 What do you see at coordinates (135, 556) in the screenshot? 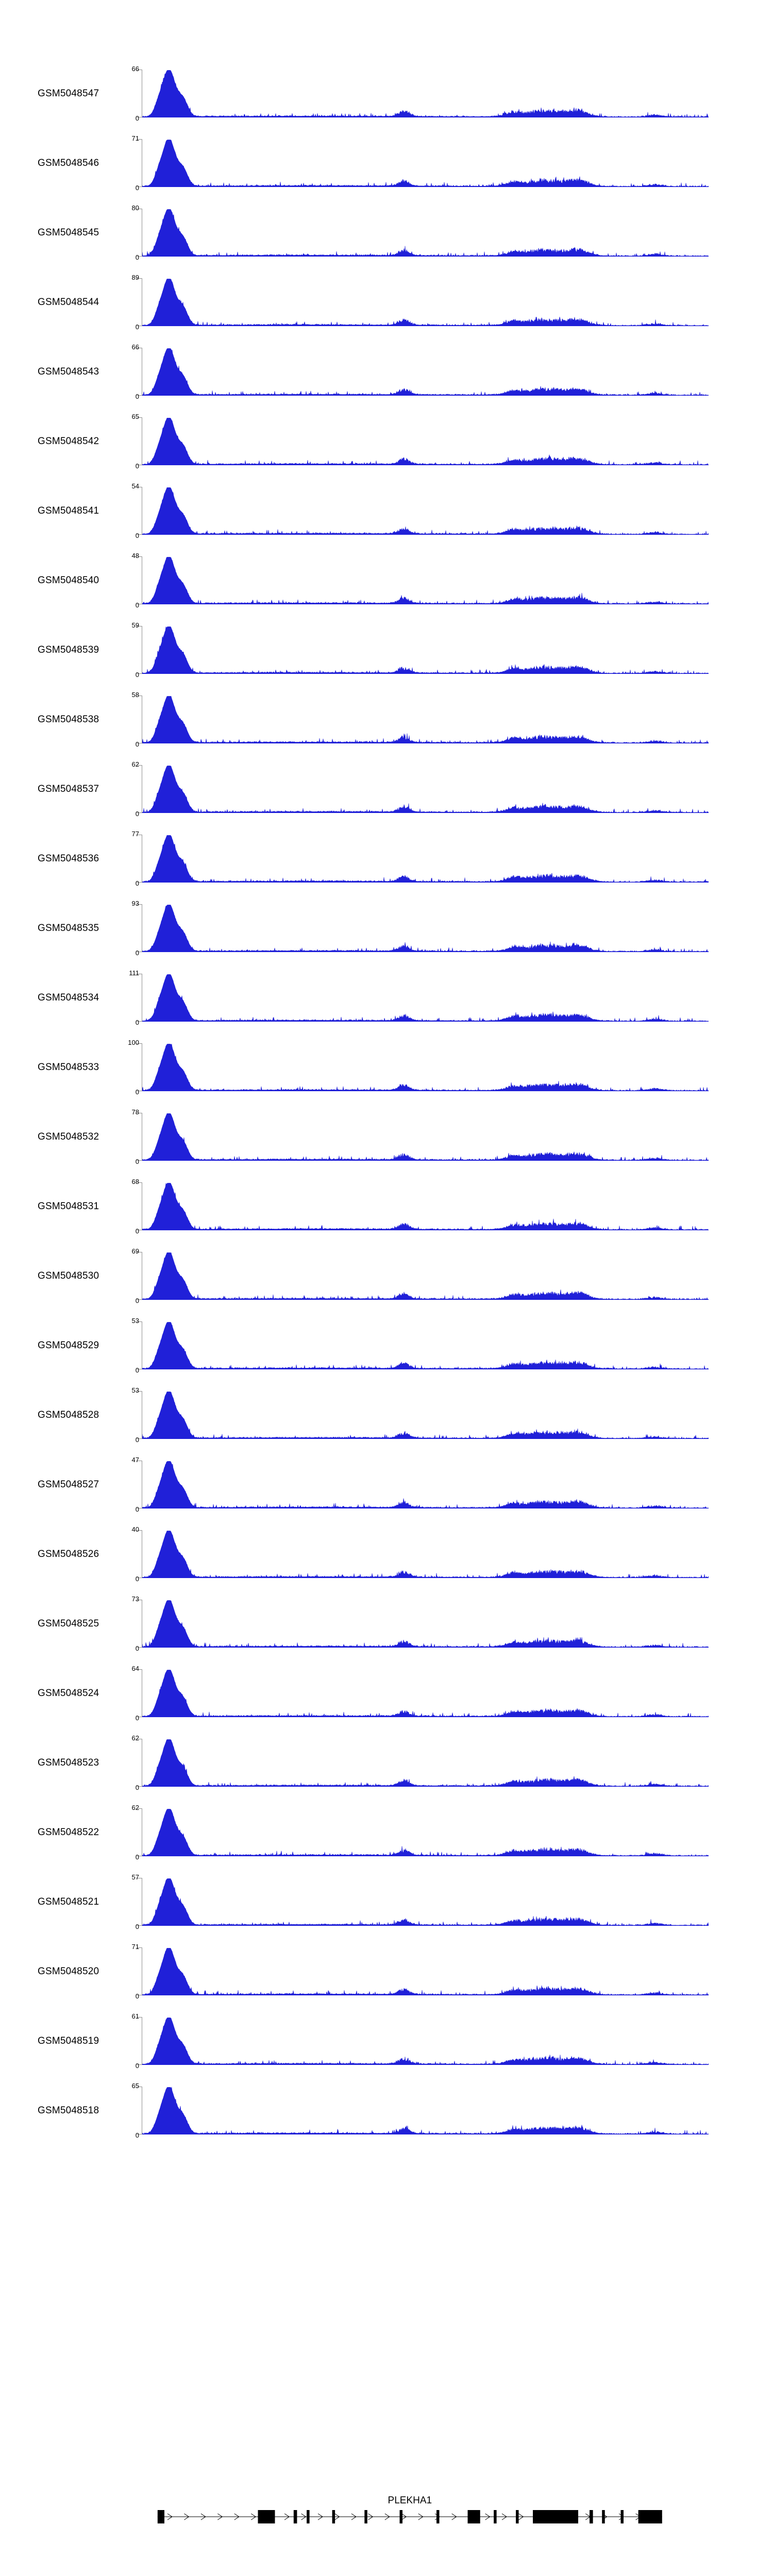
I see `y-axis-max-value: 48` at bounding box center [135, 556].